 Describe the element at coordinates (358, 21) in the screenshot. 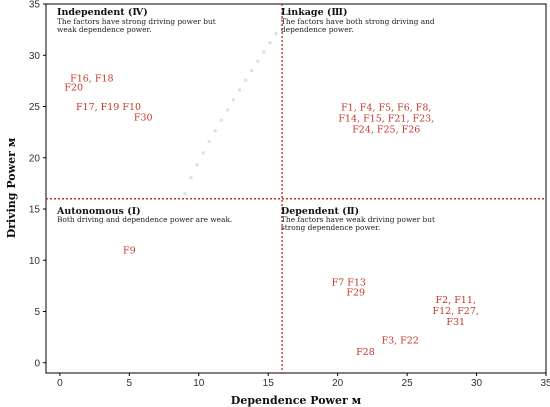

I see `quadrant-linkage-desc-line-1: The factors have both strong driving and` at that location.